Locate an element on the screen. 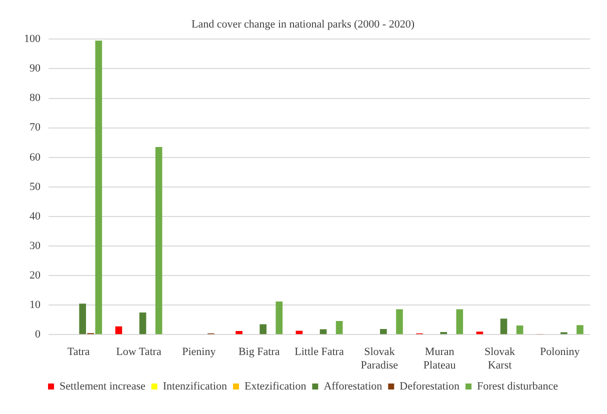 The height and width of the screenshot is (414, 607). legend-label: Extezification is located at coordinates (275, 386).